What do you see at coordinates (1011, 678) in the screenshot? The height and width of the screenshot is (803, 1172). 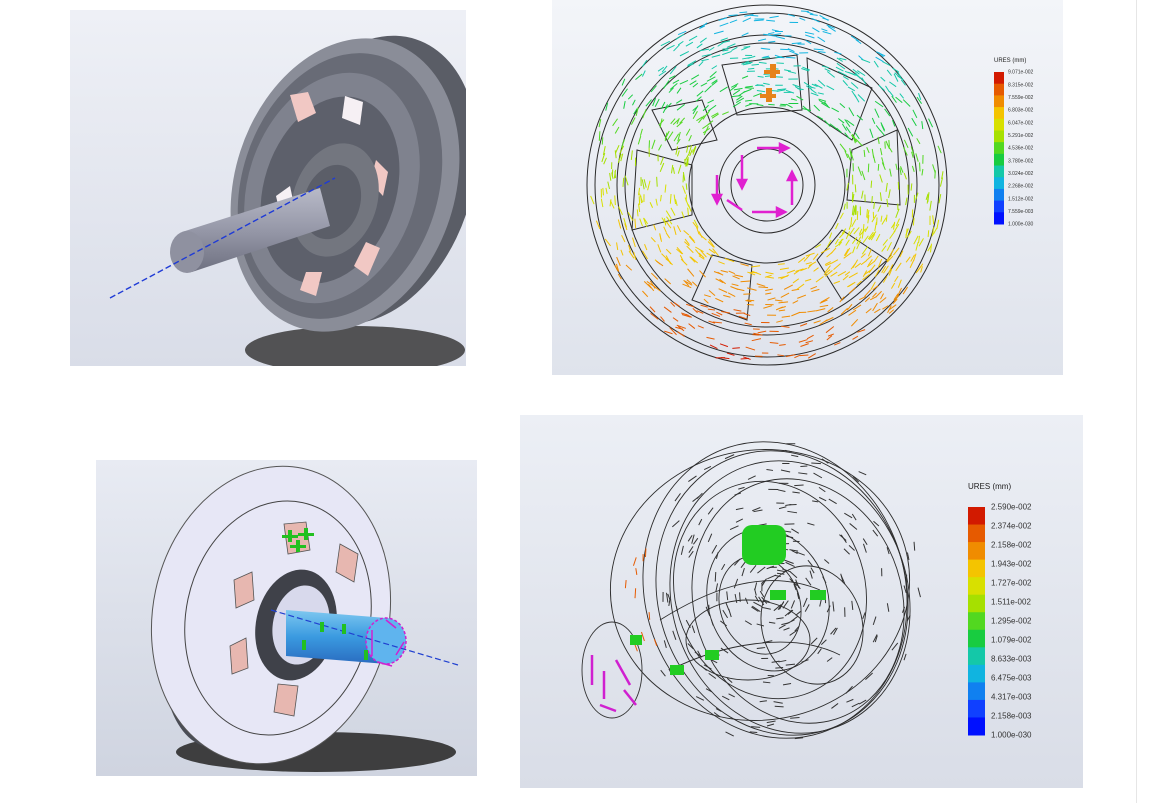 I see `legend-label: 6.475e-003` at bounding box center [1011, 678].